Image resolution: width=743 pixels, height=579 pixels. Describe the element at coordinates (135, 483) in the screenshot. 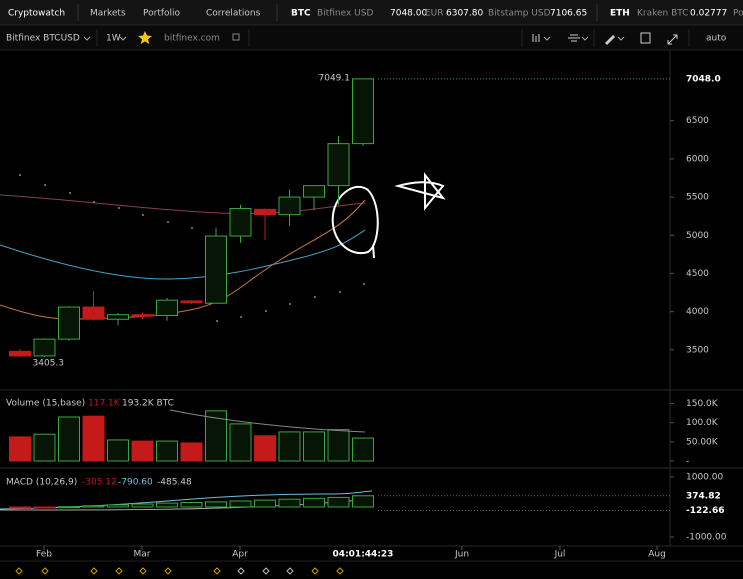

I see `macd-reading: -790.60` at that location.